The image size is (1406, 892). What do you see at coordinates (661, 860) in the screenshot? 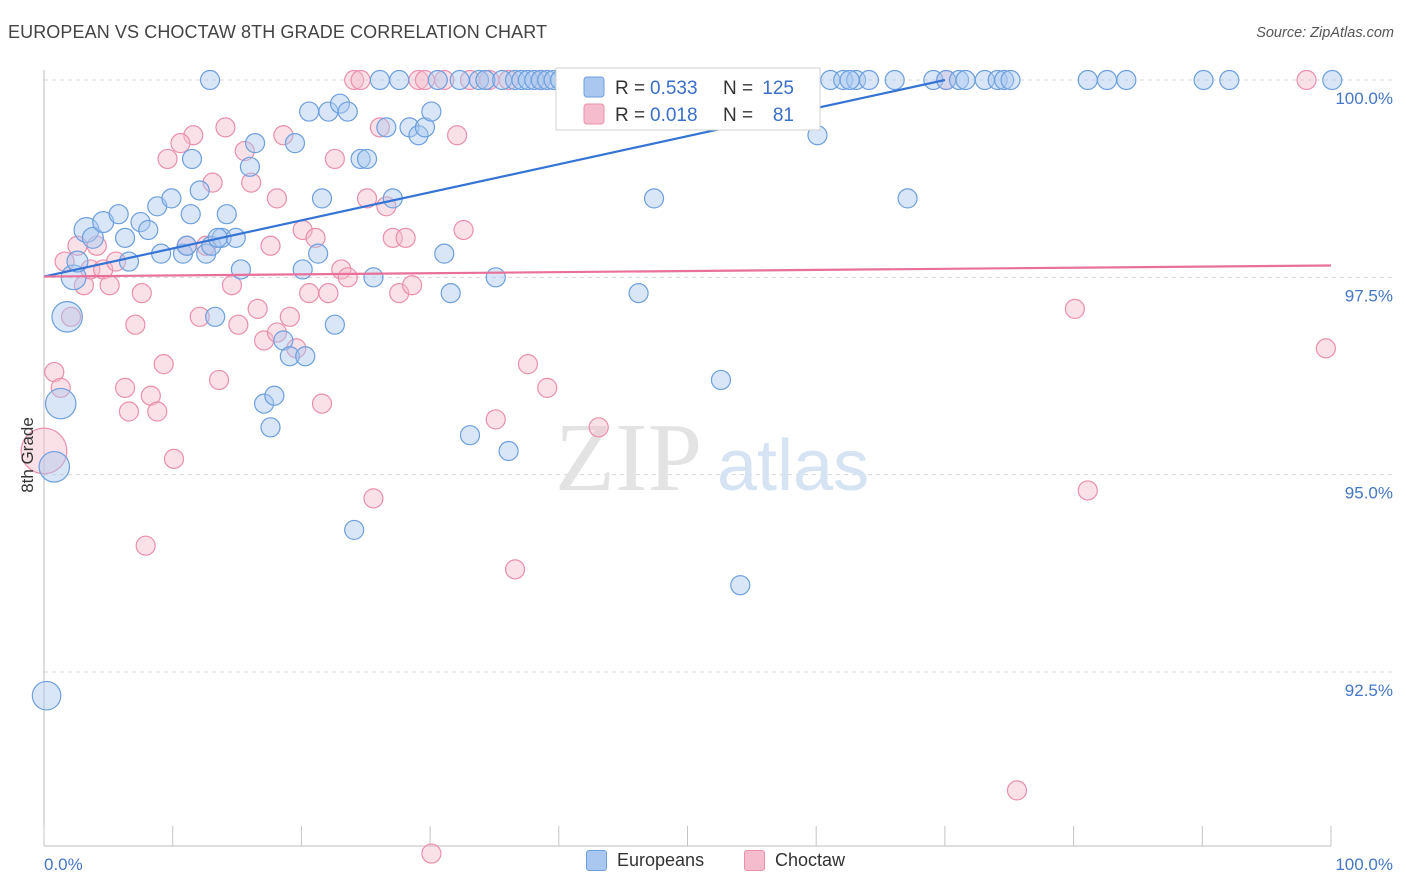
I see `legend-label-europeans: Europeans` at bounding box center [661, 860].